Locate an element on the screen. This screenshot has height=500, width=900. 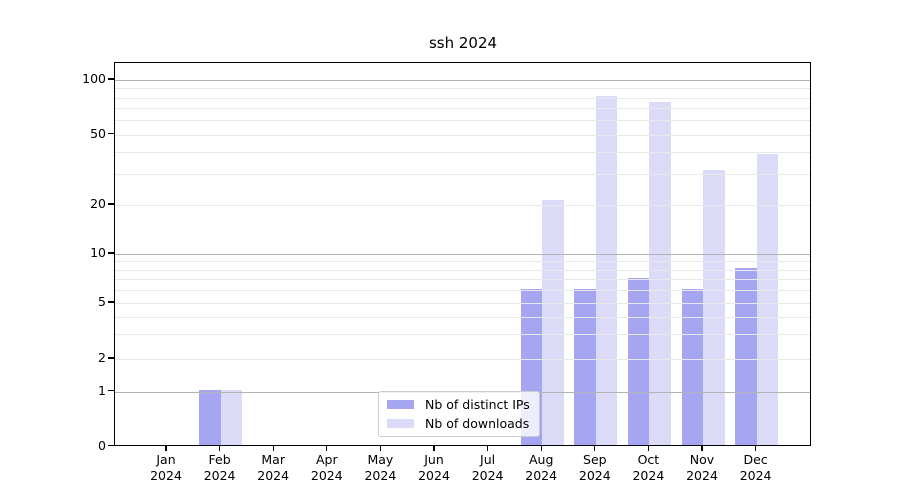
x-tick-label-feb: Feb 2024 is located at coordinates (220, 468).